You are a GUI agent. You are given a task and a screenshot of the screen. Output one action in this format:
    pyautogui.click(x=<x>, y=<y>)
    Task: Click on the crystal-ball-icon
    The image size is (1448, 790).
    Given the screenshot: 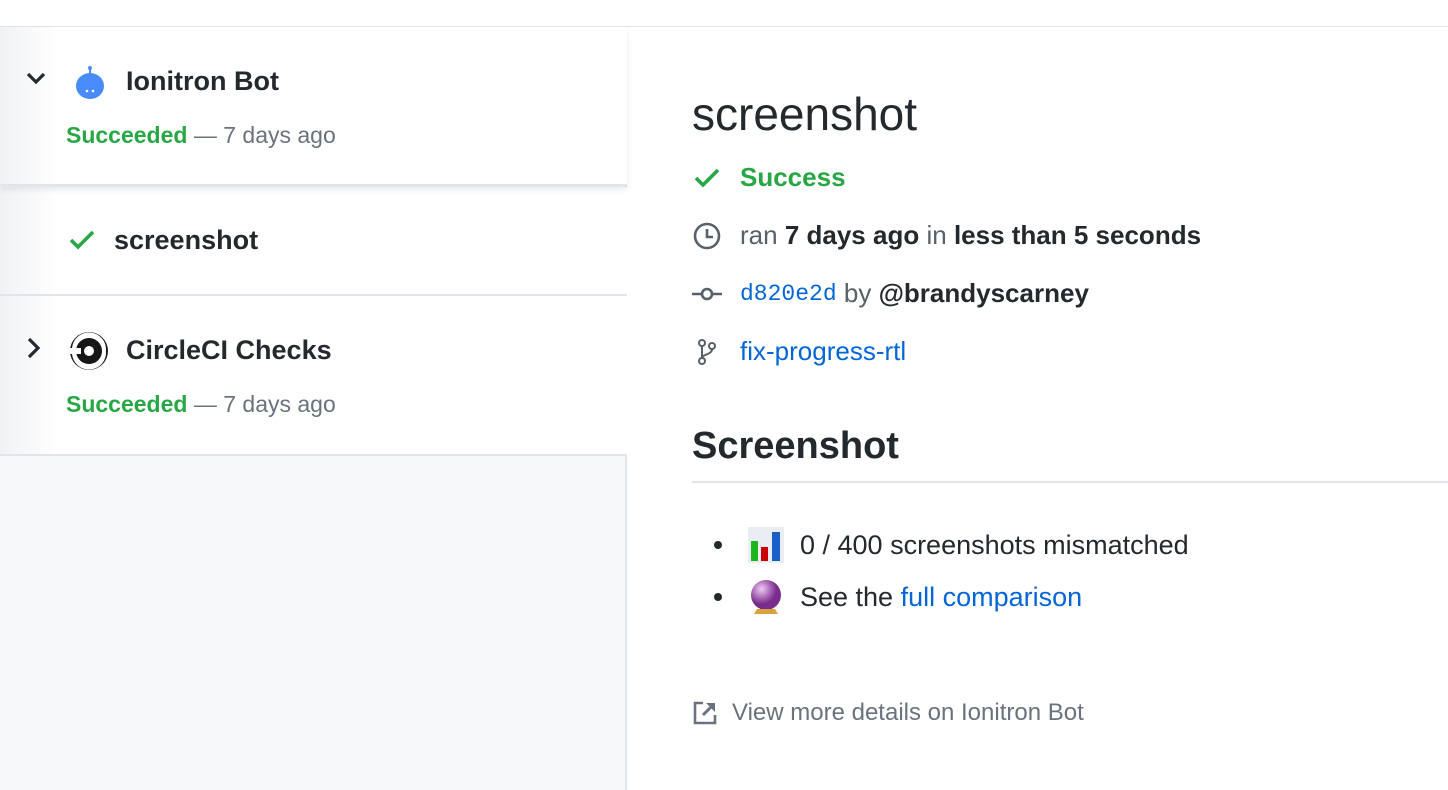 What is the action you would take?
    pyautogui.click(x=766, y=597)
    